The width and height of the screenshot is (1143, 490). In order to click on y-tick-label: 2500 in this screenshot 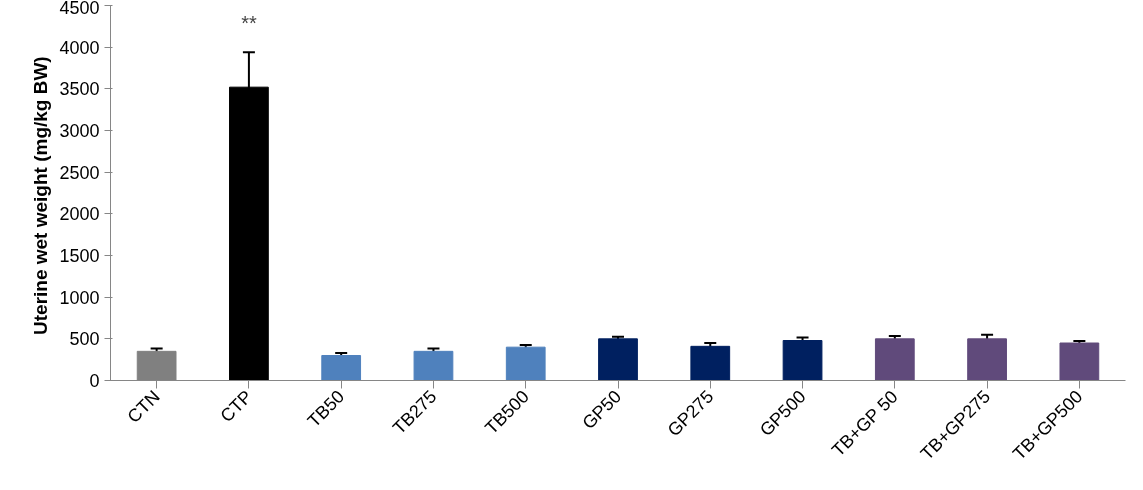, I will do `click(79, 172)`.